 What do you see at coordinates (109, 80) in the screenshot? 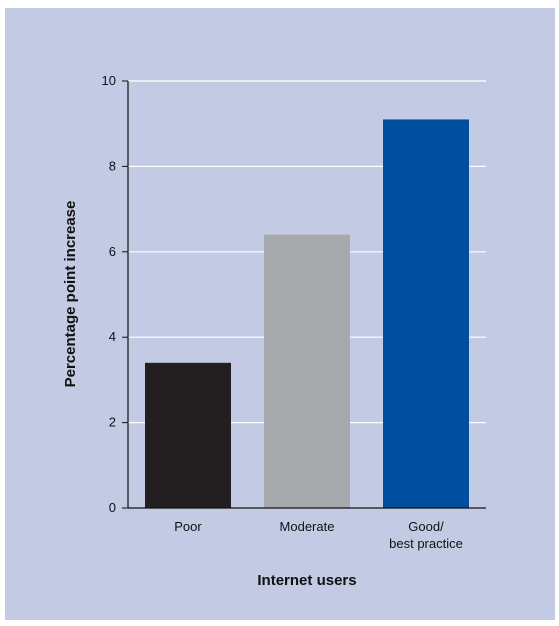
I see `y-tick-label: 10` at bounding box center [109, 80].